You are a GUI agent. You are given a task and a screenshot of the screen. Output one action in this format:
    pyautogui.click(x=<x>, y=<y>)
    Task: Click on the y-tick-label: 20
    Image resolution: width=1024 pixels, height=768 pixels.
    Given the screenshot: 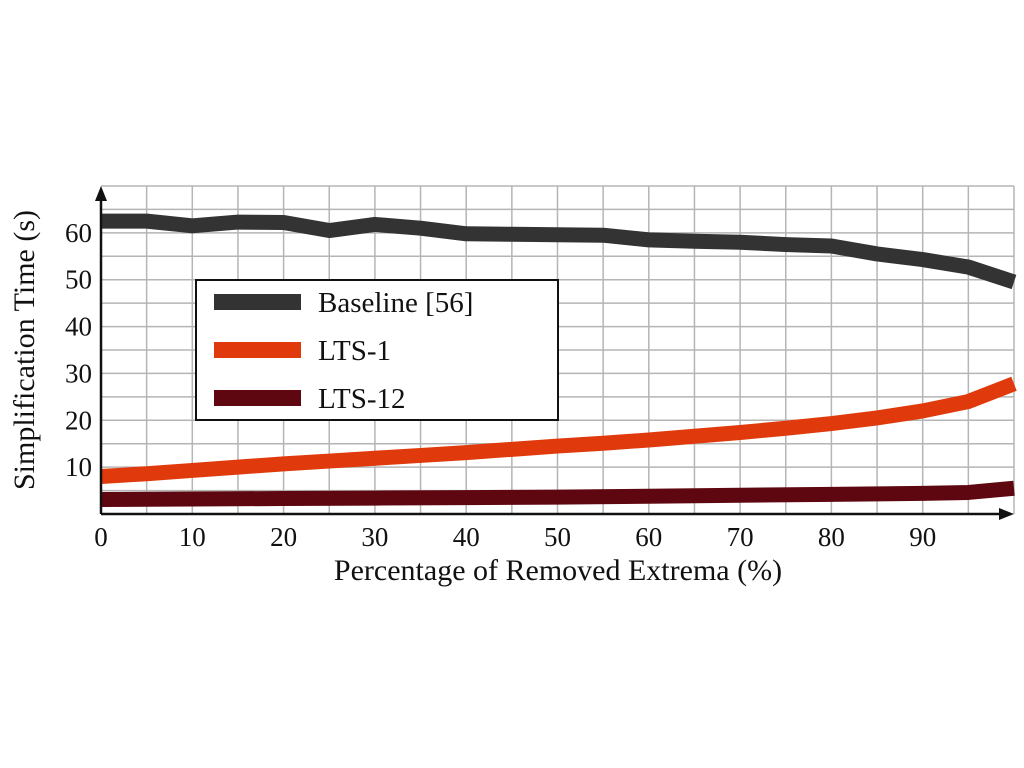 What is the action you would take?
    pyautogui.click(x=78, y=420)
    